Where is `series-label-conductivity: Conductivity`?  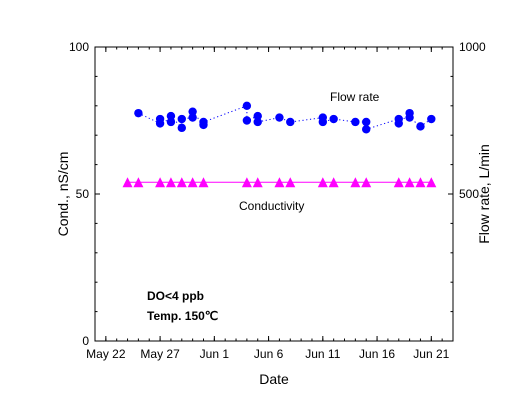
series-label-conductivity: Conductivity is located at coordinates (271, 206).